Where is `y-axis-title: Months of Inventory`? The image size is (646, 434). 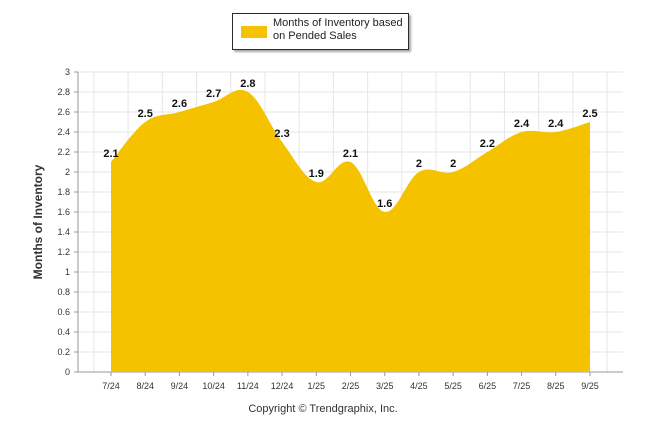 y-axis-title: Months of Inventory is located at coordinates (38, 221).